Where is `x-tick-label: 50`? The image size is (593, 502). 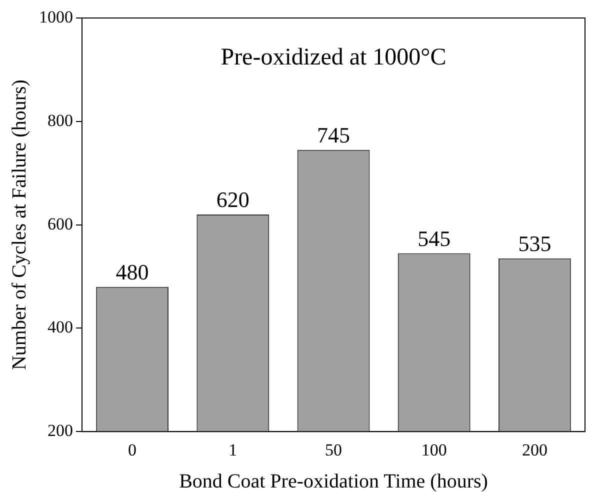
x-tick-label: 50 is located at coordinates (333, 450).